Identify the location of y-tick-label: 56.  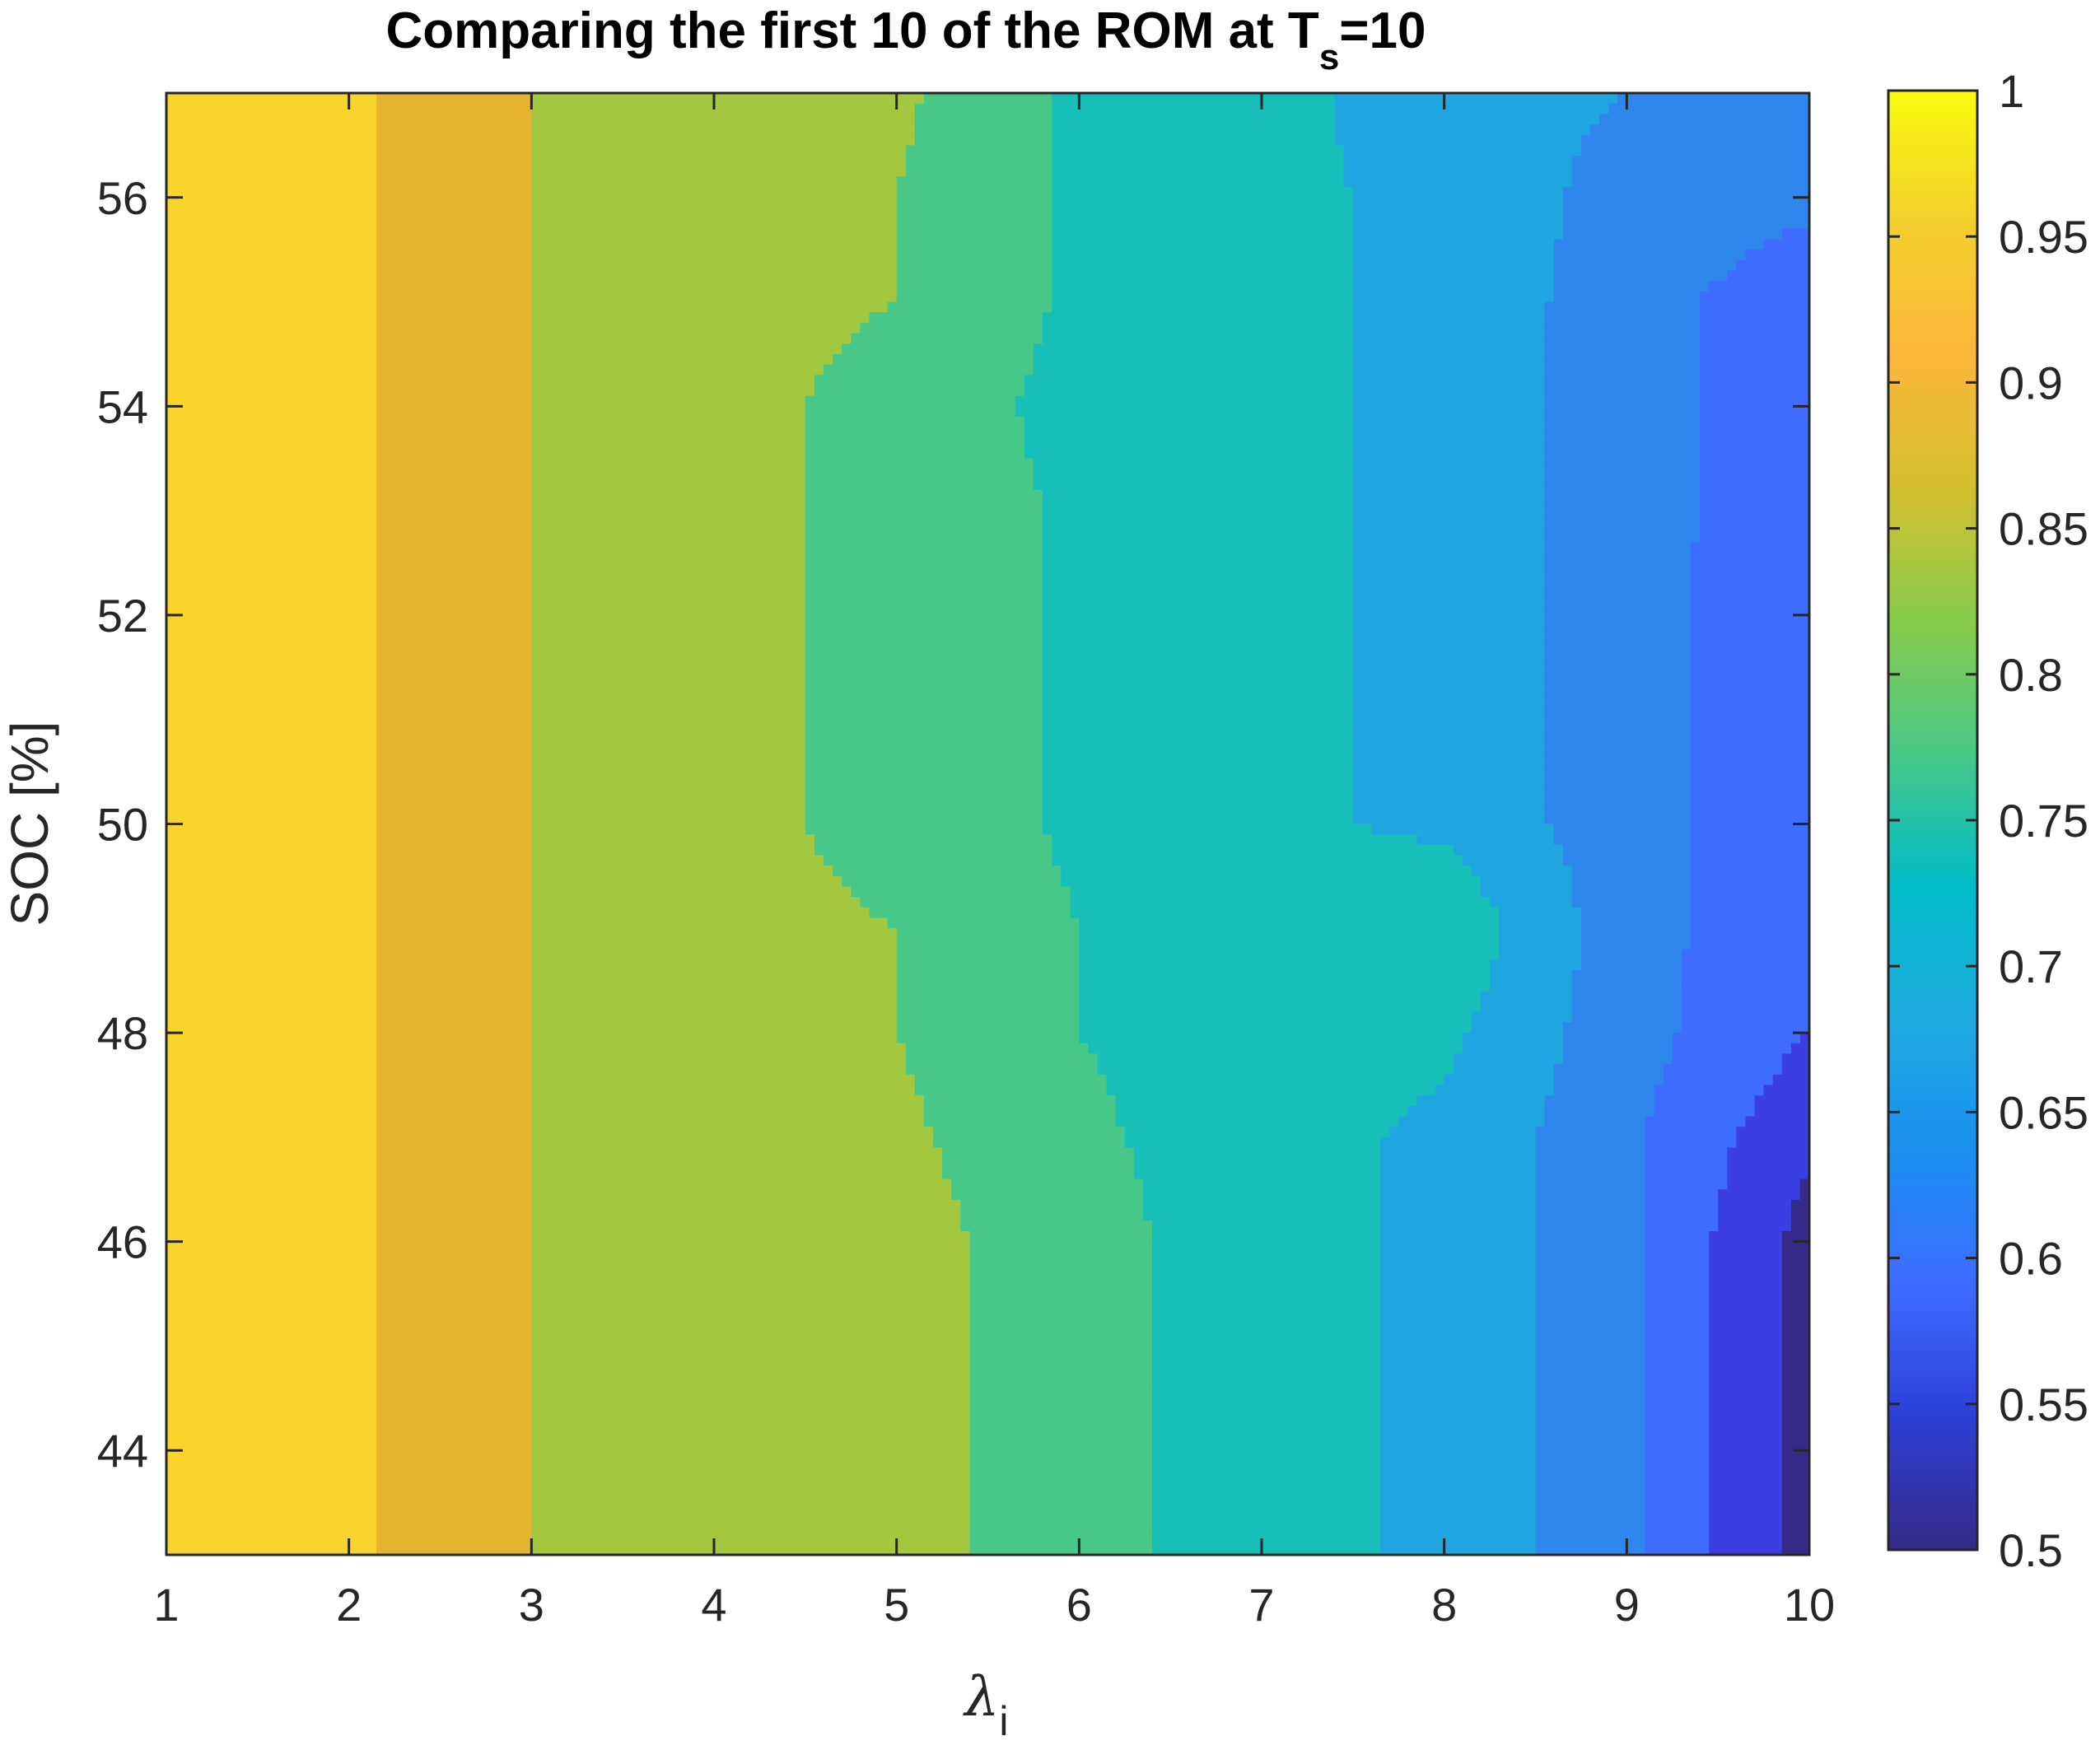
(122, 198).